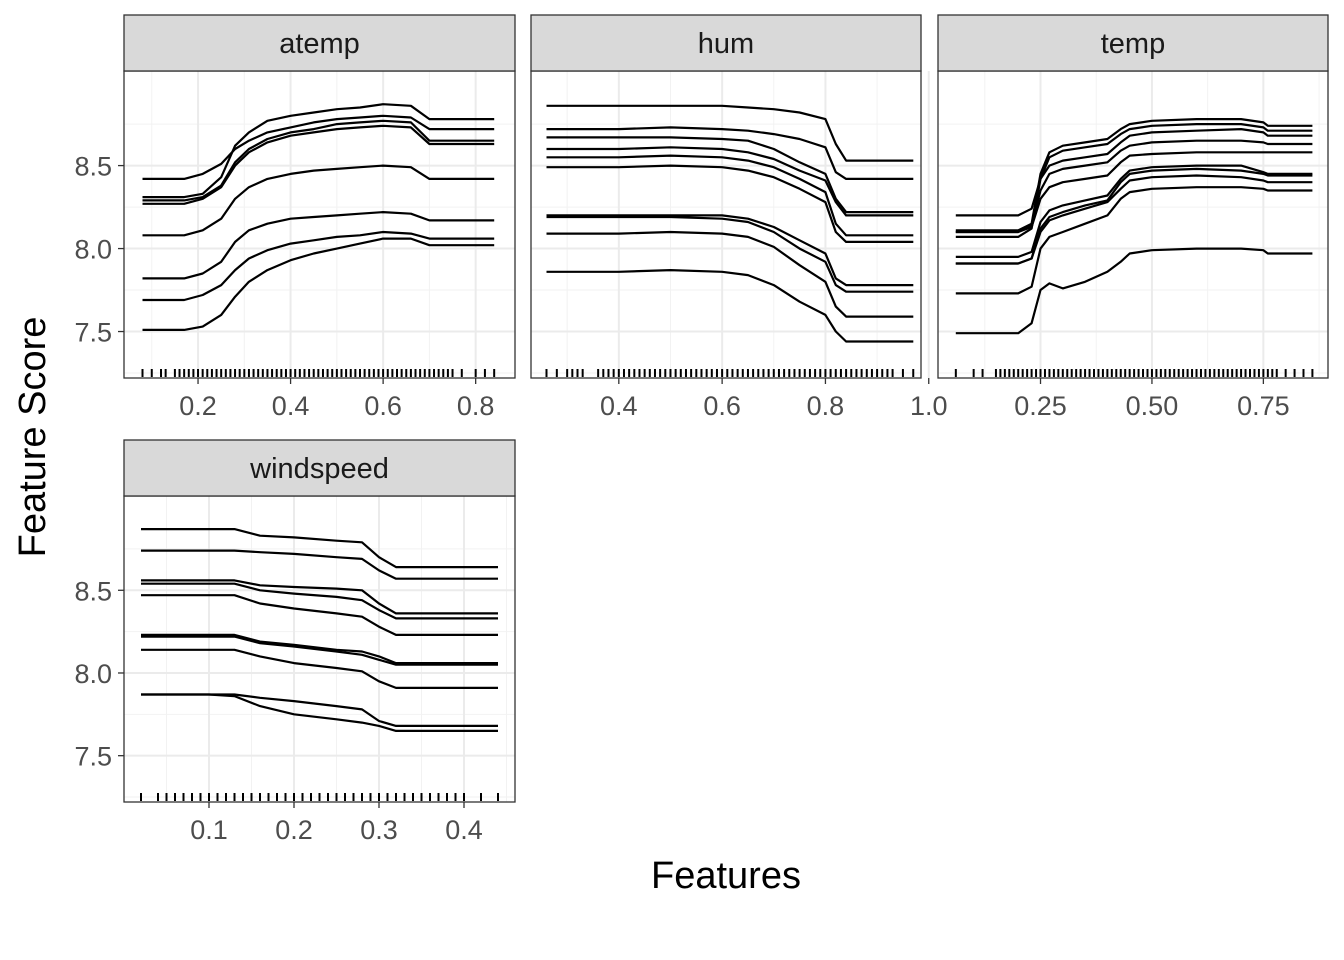 This screenshot has width=1344, height=960. What do you see at coordinates (33, 437) in the screenshot?
I see `y-axis-title: Feature Score` at bounding box center [33, 437].